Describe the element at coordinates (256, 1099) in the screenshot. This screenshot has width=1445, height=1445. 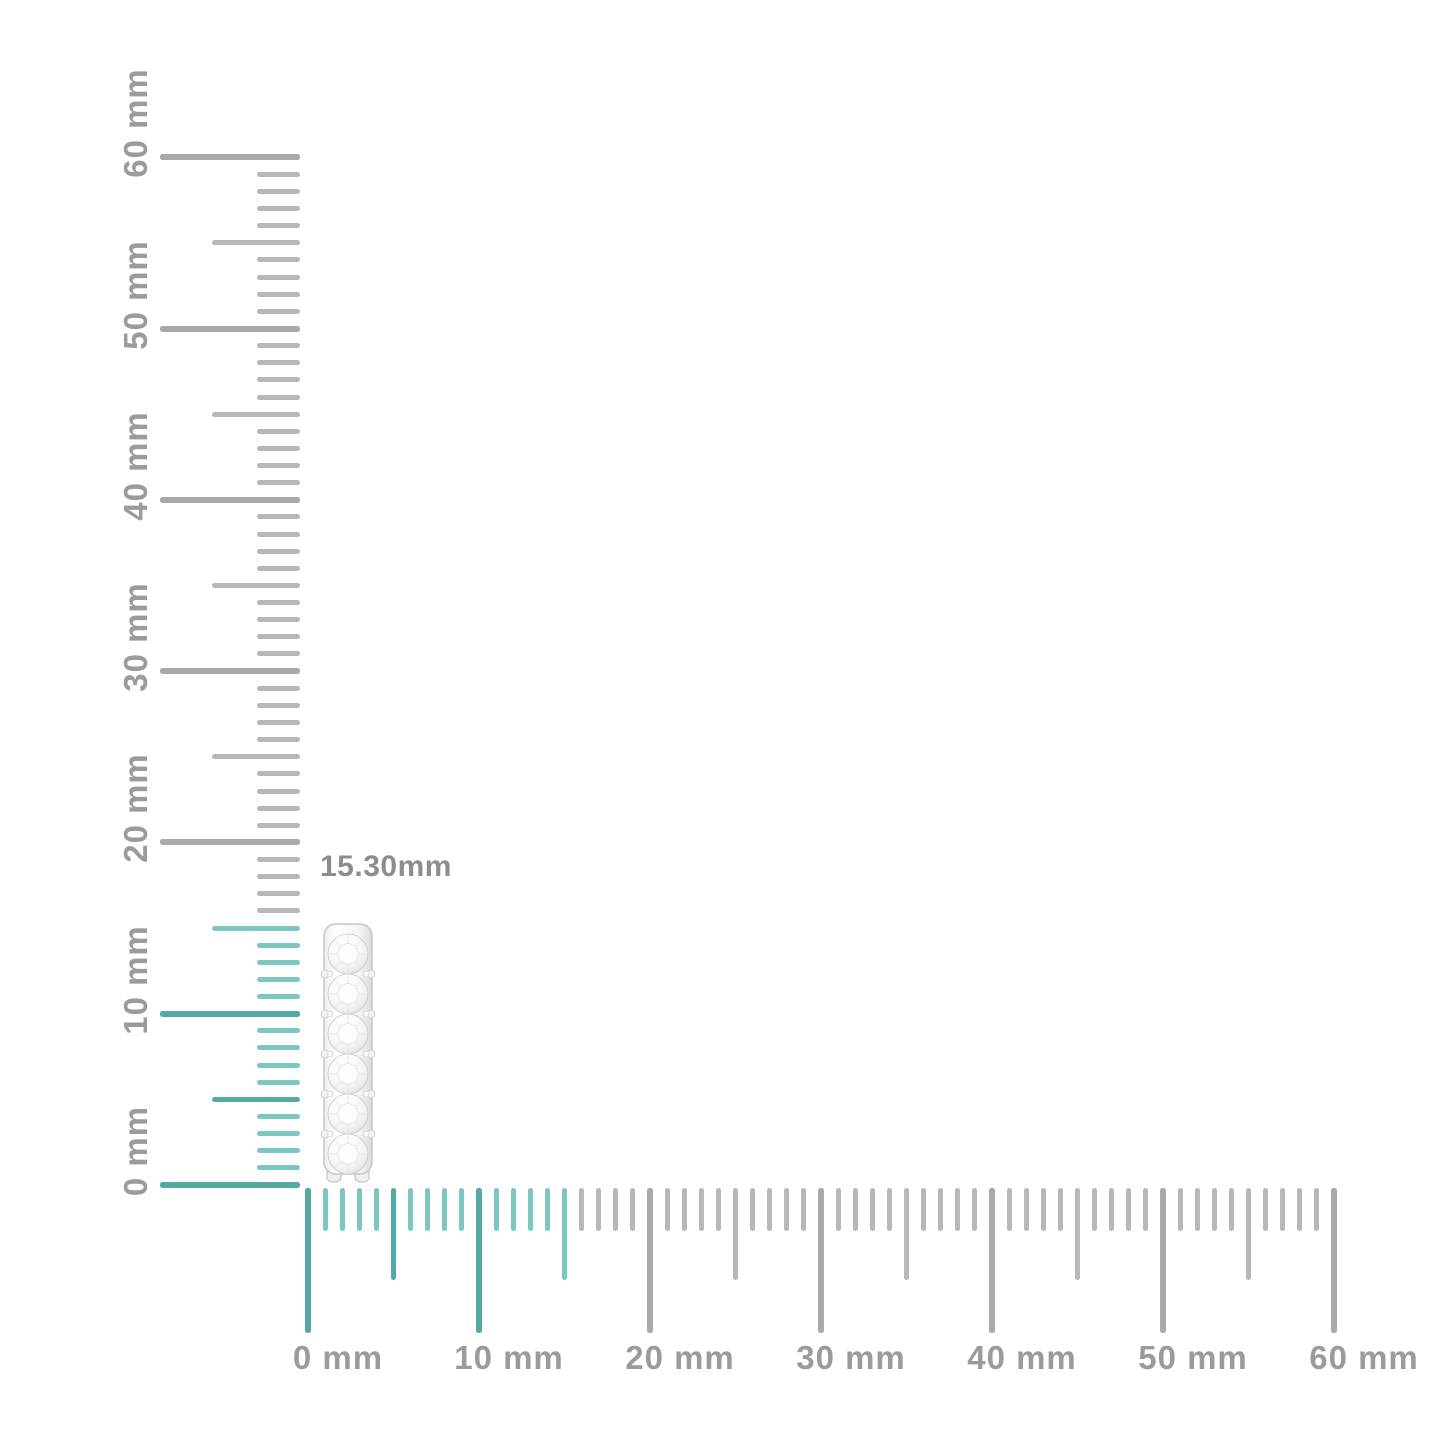
I see `v-ruler-tick-5mm` at that location.